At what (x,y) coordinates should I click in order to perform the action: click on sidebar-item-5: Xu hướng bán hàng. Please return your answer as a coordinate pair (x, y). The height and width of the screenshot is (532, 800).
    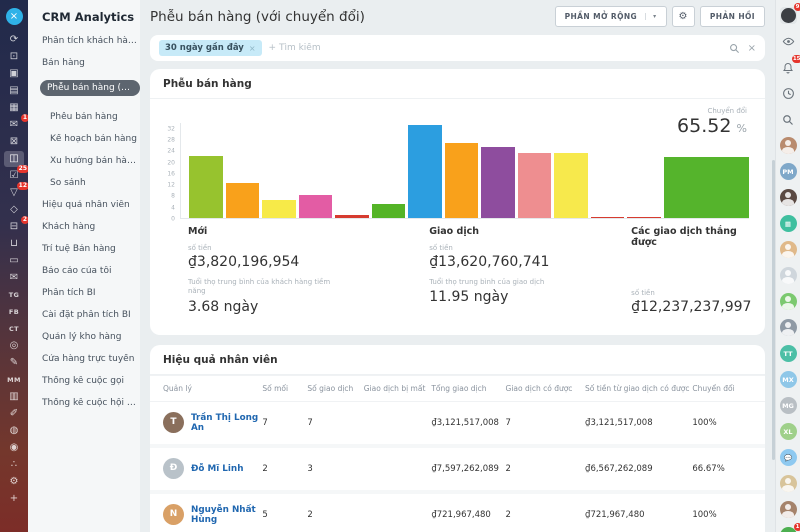
    Looking at the image, I should click on (94, 161).